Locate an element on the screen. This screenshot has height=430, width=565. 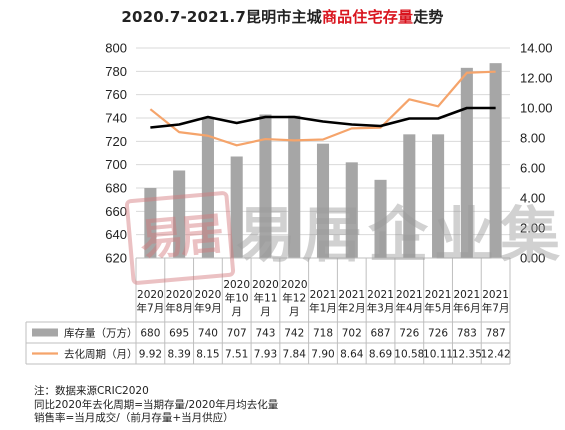
y-left-tick-label: 740 is located at coordinates (116, 118).